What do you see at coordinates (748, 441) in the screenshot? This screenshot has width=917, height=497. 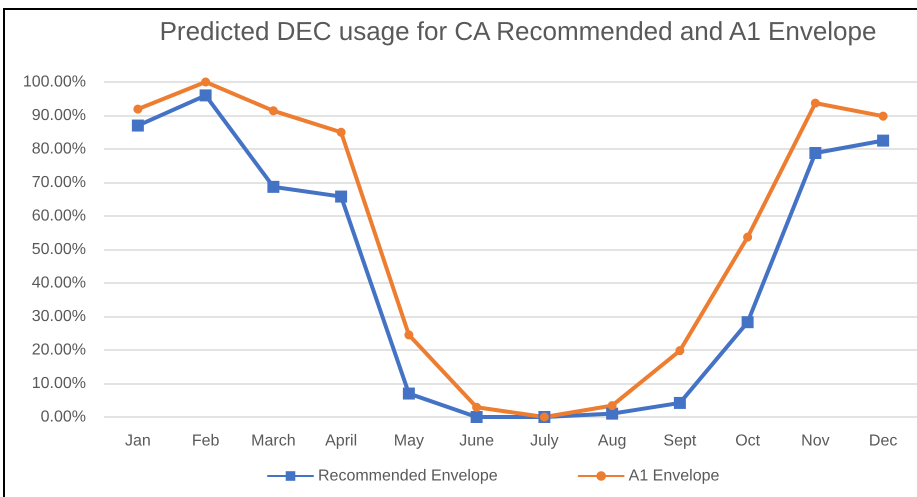 I see `x-tick-label: Oct` at bounding box center [748, 441].